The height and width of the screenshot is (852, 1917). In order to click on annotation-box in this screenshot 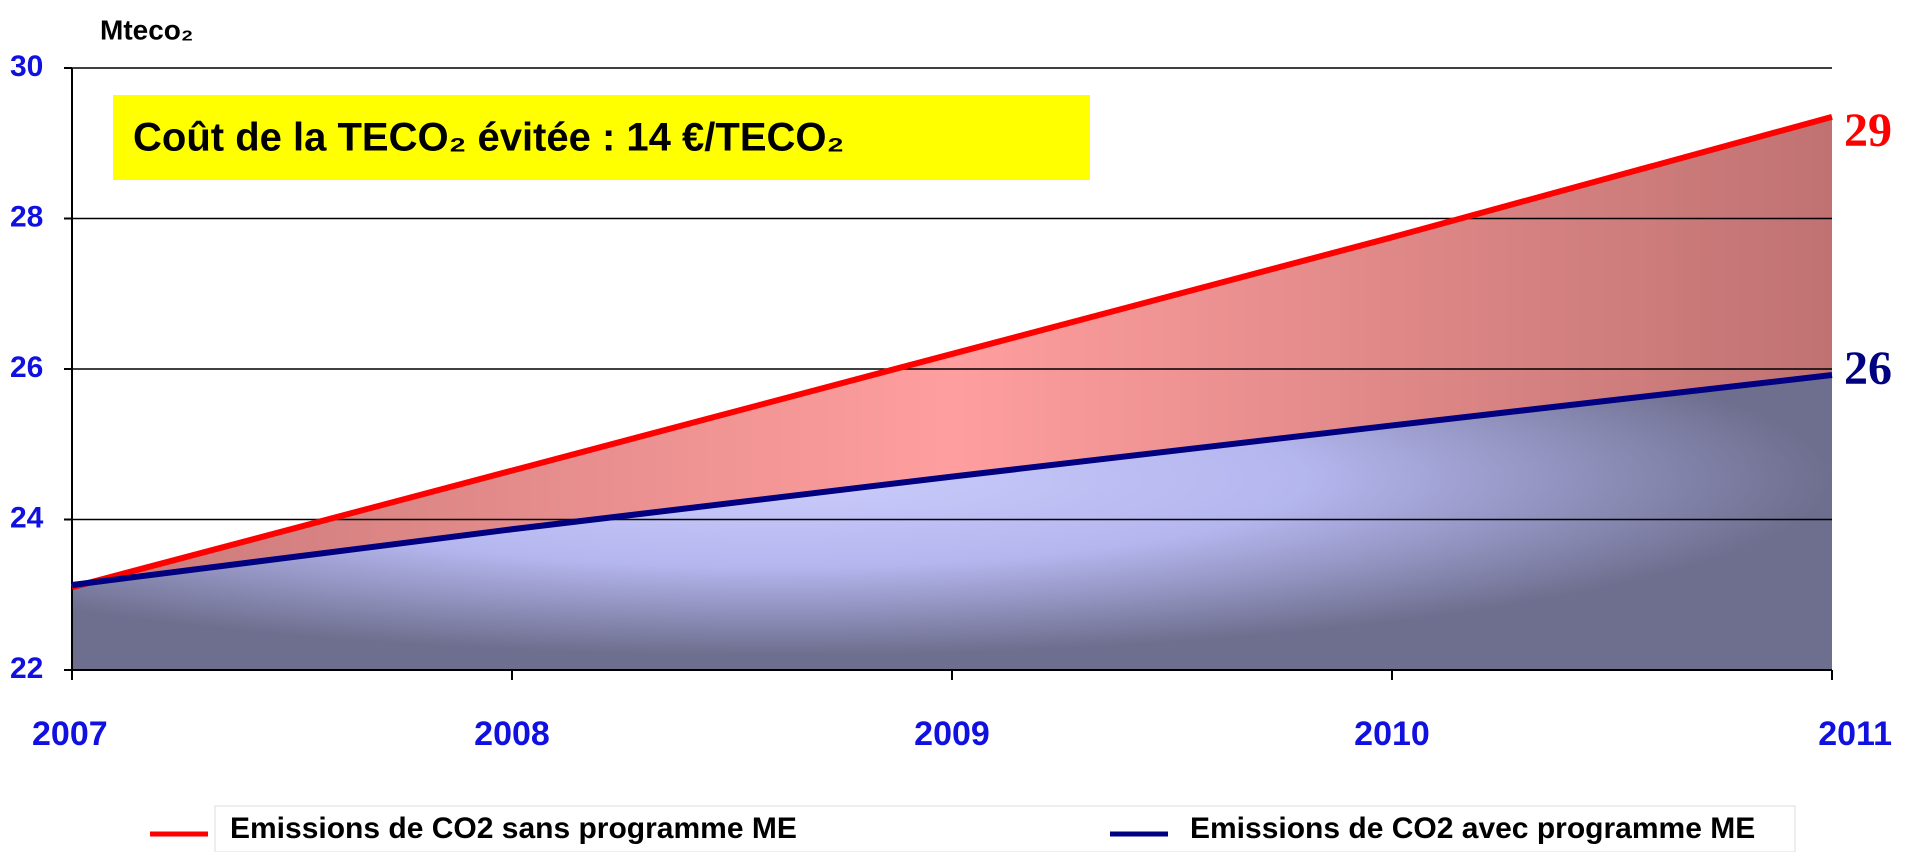, I will do `click(601, 137)`.